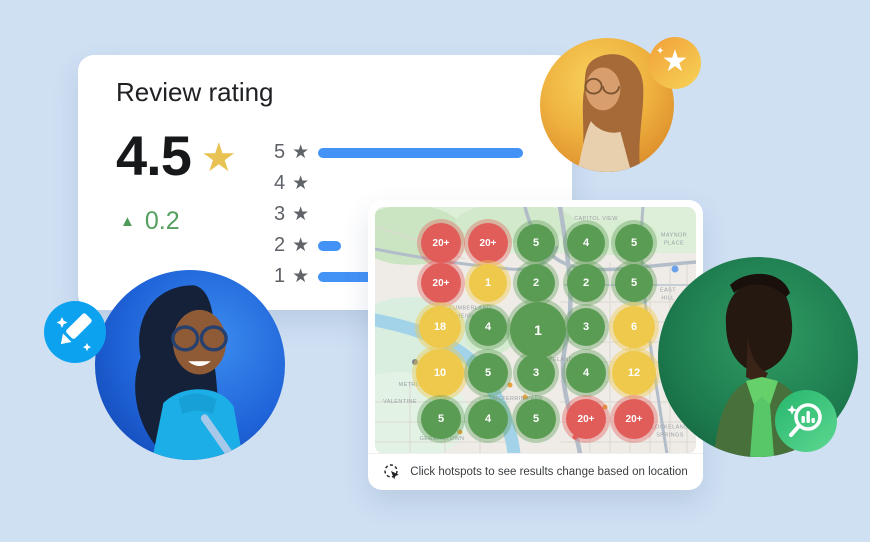 Image resolution: width=870 pixels, height=542 pixels. What do you see at coordinates (660, 51) in the screenshot?
I see `sparkle-icon: ✦` at bounding box center [660, 51].